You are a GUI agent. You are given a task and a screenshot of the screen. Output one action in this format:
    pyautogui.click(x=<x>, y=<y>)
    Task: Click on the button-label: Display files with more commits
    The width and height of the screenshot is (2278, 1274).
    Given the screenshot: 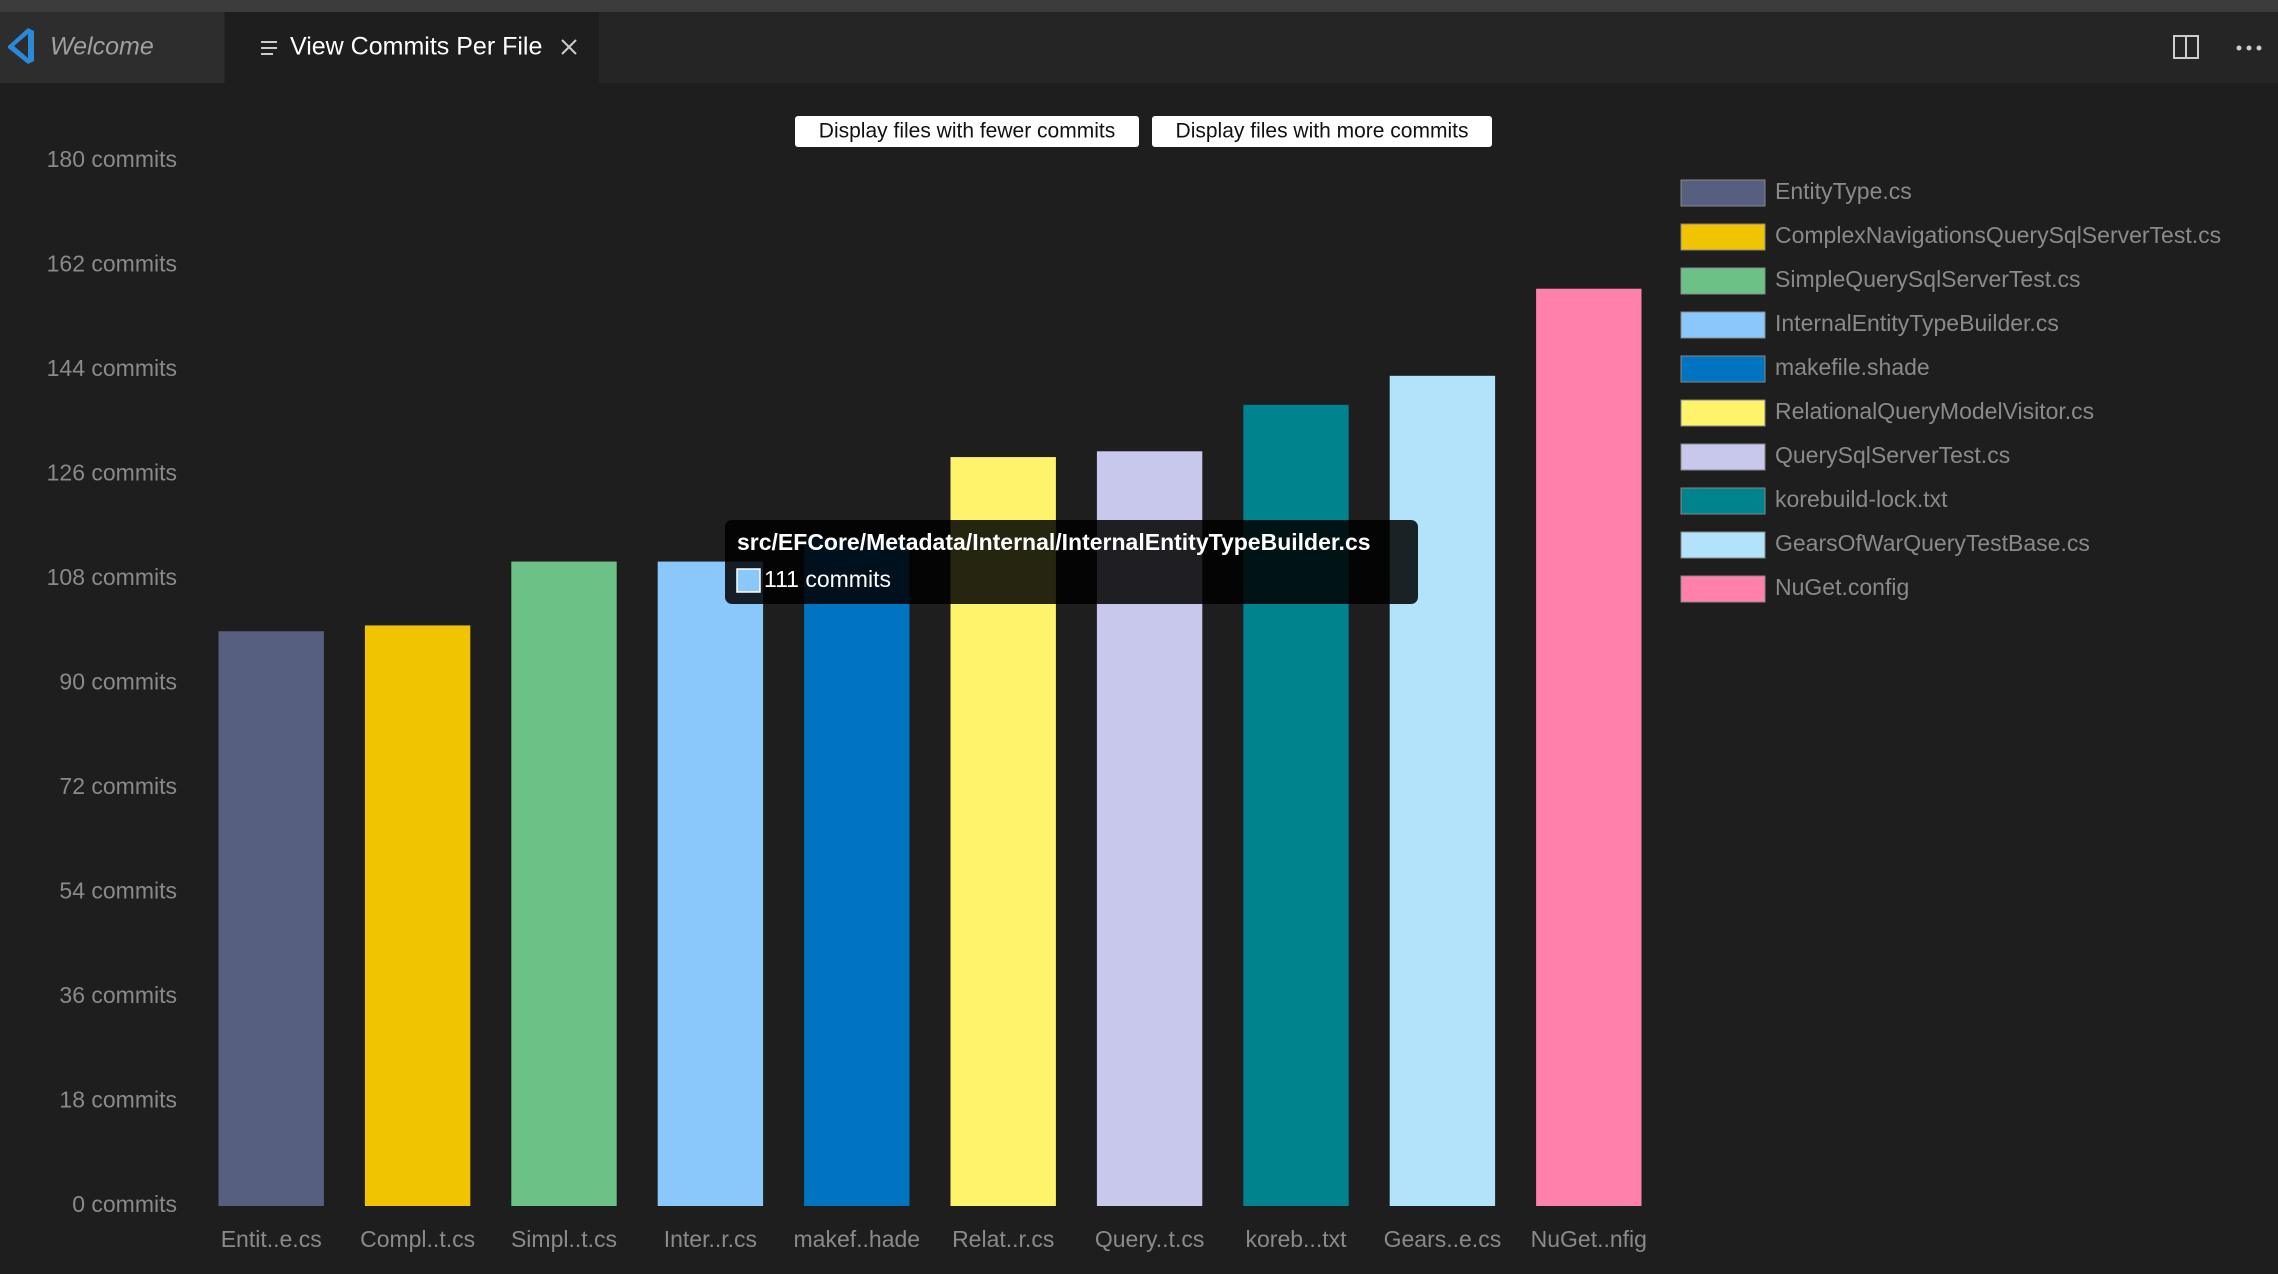 What is the action you would take?
    pyautogui.click(x=1322, y=131)
    